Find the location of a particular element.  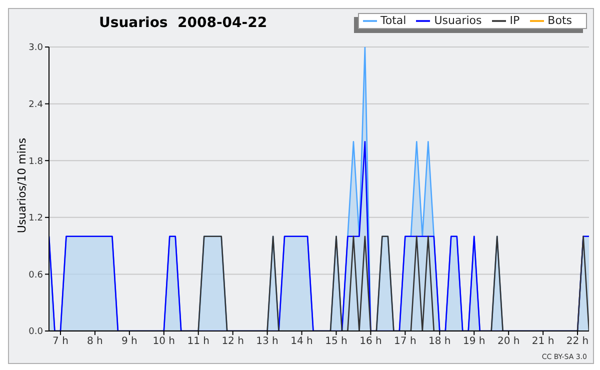

legend-label: Usuarios is located at coordinates (458, 21).